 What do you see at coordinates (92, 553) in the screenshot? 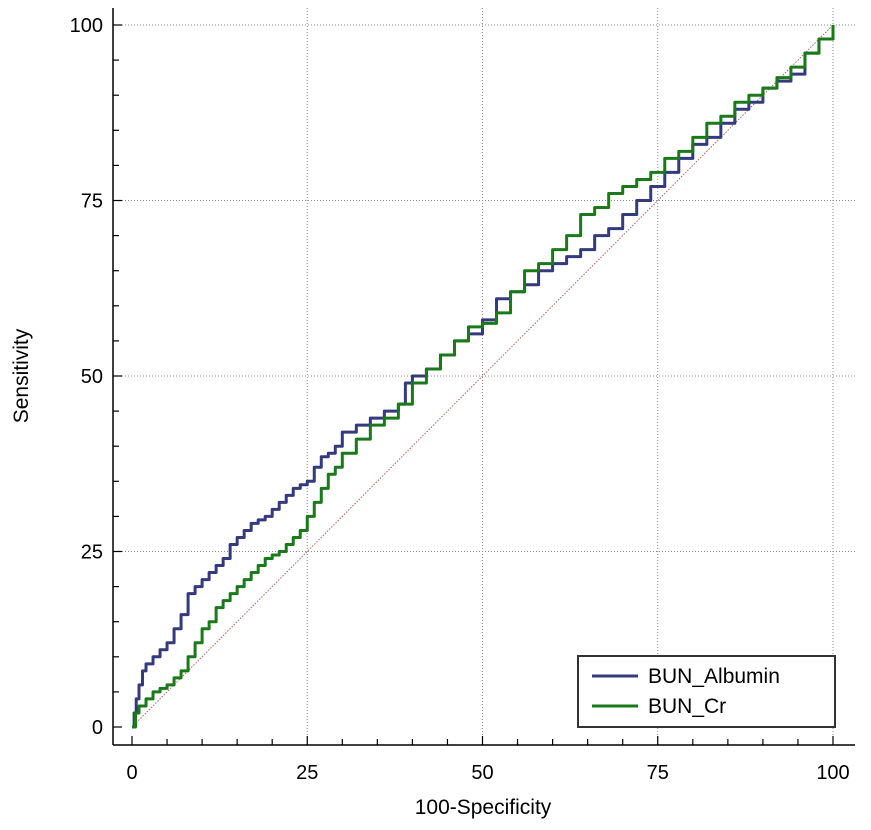
I see `y-tick-label-1: 25` at bounding box center [92, 553].